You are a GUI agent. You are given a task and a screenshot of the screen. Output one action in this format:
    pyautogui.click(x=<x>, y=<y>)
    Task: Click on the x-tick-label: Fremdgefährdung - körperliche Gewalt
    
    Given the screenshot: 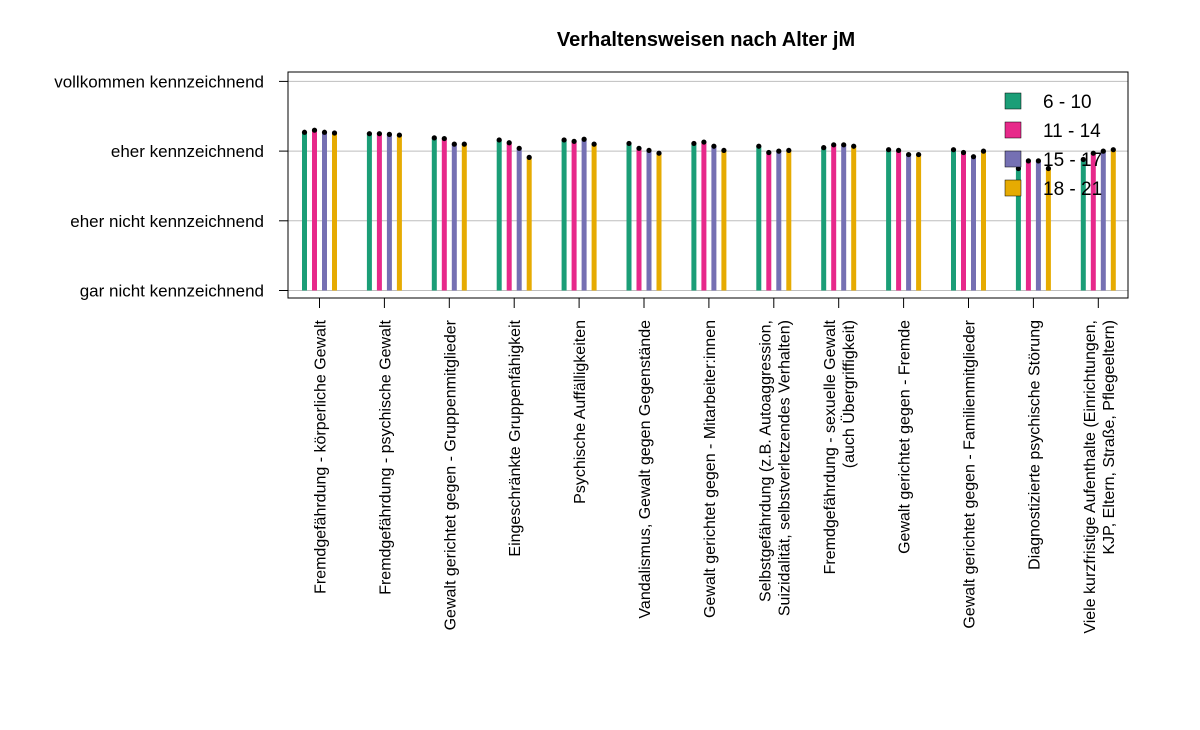 What is the action you would take?
    pyautogui.click(x=321, y=456)
    